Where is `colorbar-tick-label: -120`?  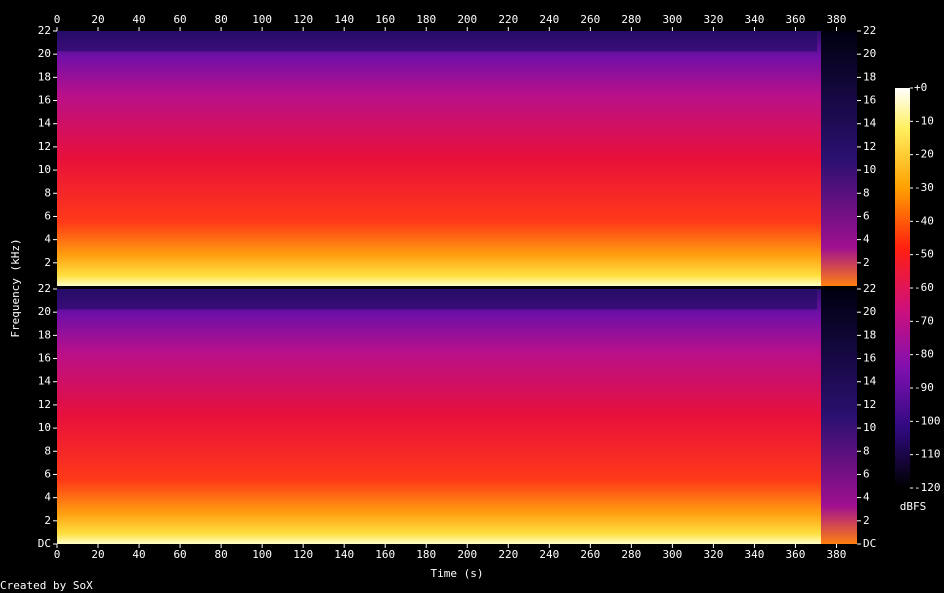 colorbar-tick-label: -120 is located at coordinates (927, 487).